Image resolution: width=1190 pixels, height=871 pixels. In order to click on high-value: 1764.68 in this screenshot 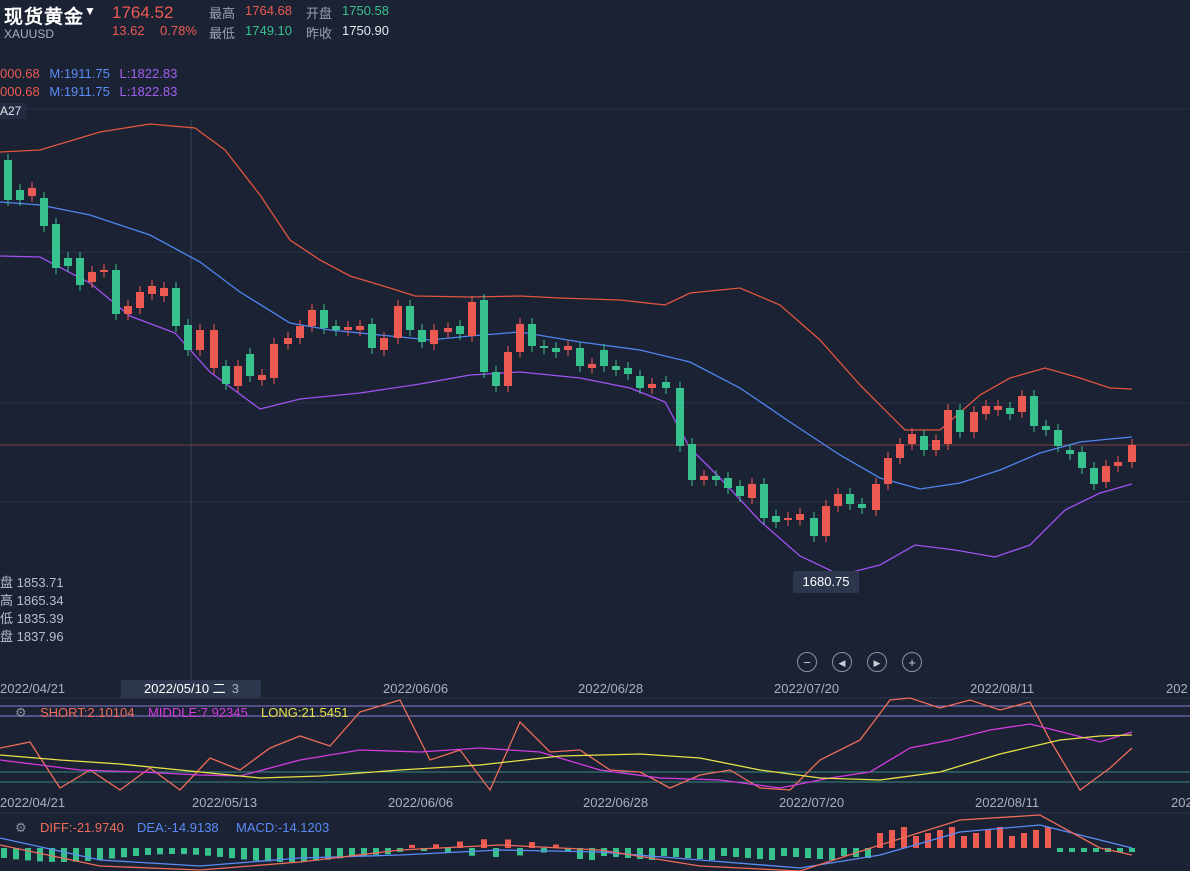, I will do `click(268, 10)`.